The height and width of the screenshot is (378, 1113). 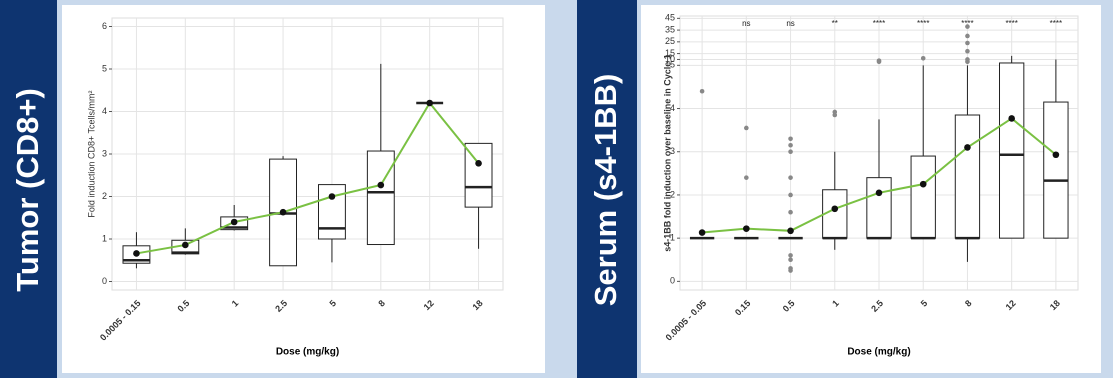 I want to click on side-label: Serum (s4-1BB), so click(x=605, y=190).